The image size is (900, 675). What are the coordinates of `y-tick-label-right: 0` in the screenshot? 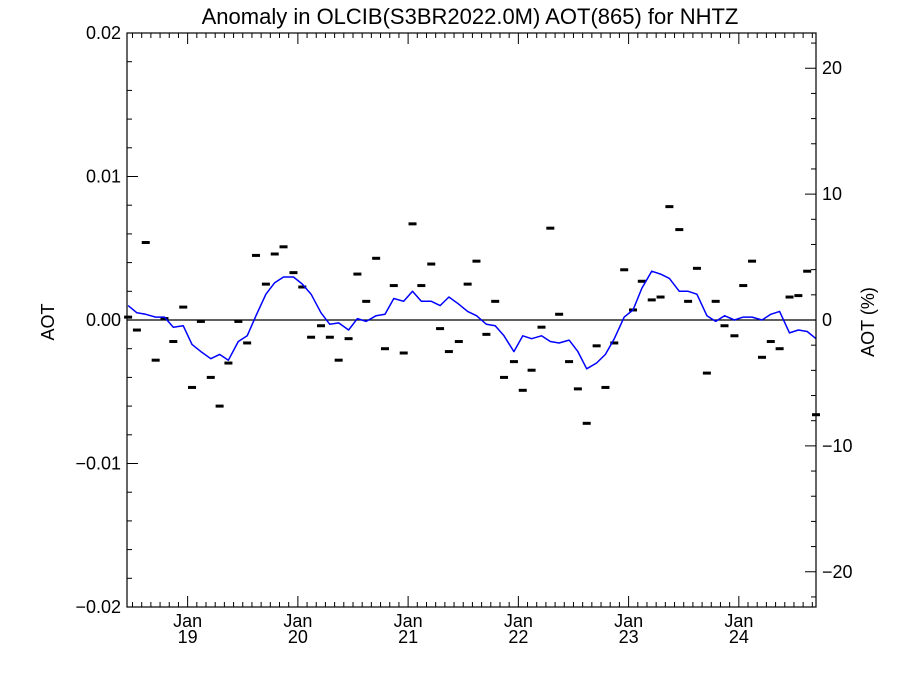 It's located at (827, 320).